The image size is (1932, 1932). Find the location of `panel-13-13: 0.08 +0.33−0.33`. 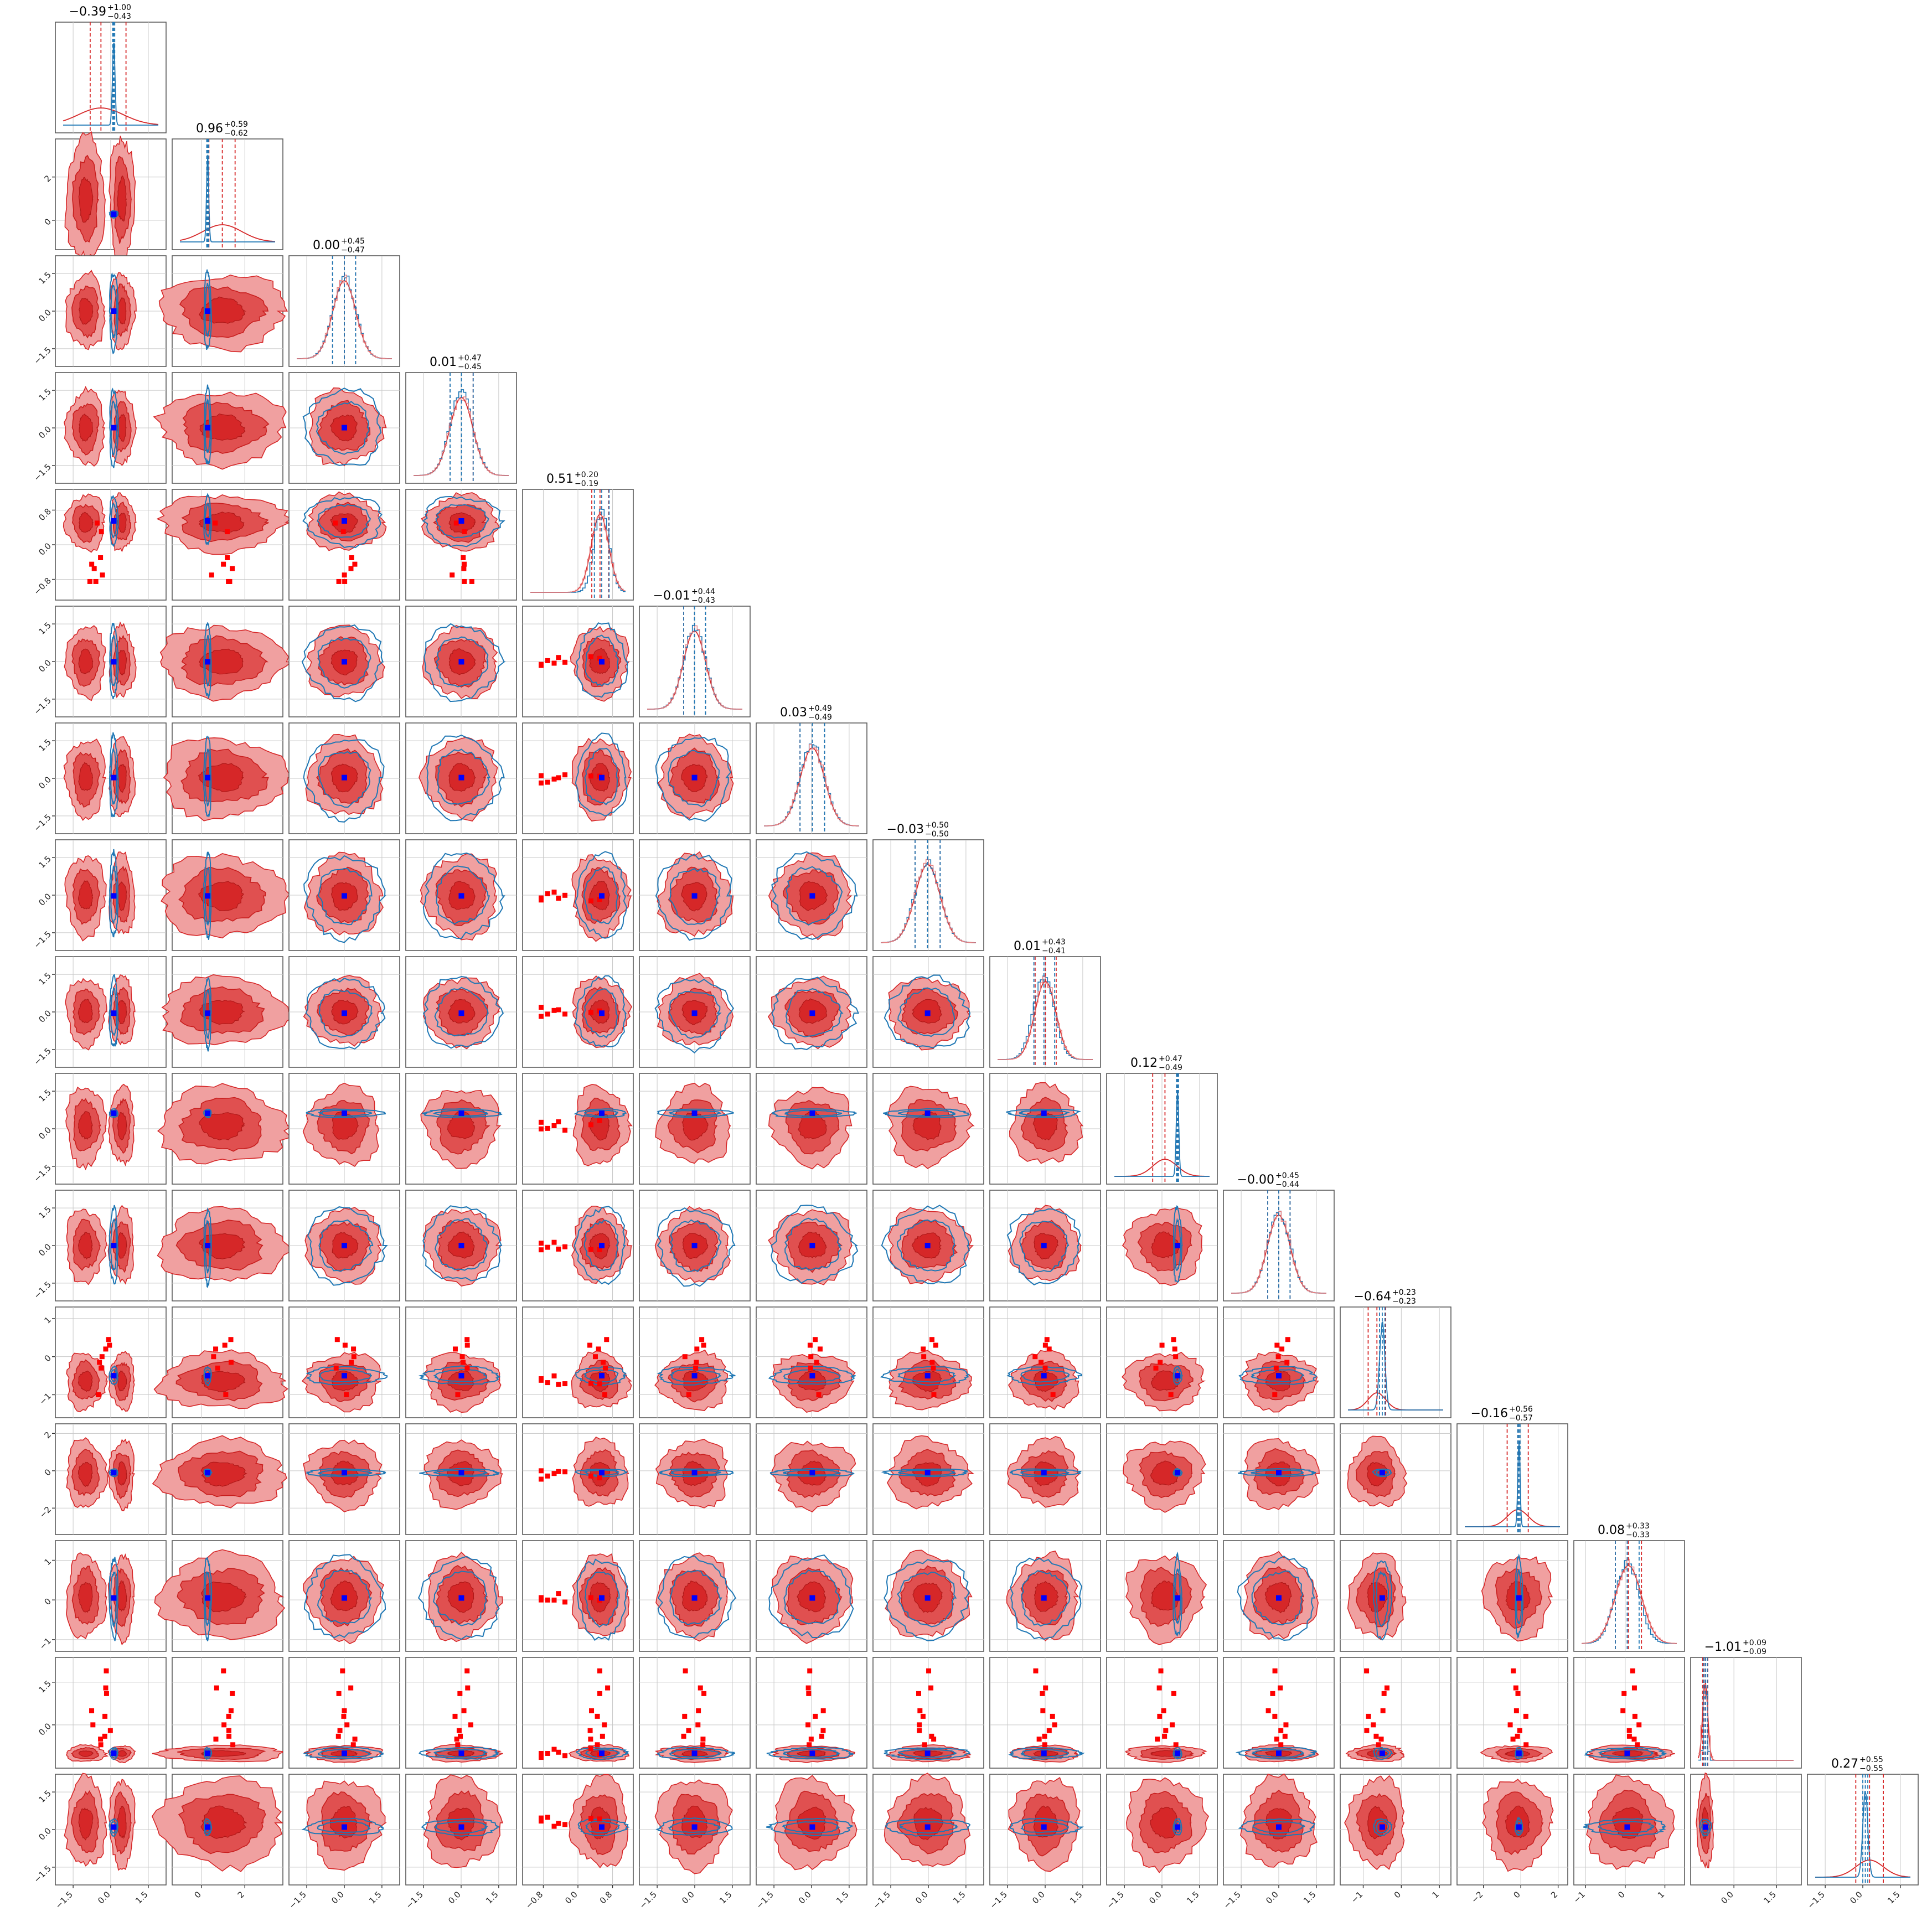

panel-13-13: 0.08 +0.33−0.33 is located at coordinates (1629, 1587).